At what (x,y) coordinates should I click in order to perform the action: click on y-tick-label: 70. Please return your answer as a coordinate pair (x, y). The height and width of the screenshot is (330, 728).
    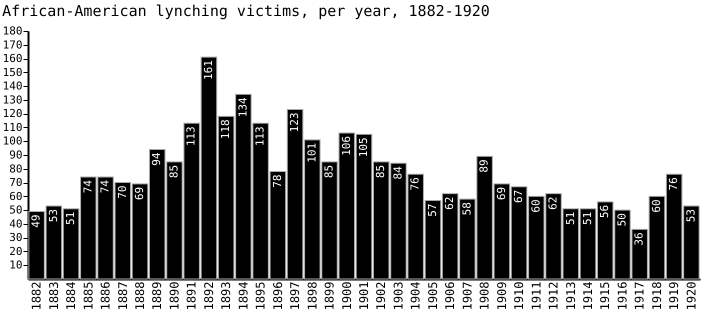
    Looking at the image, I should click on (15, 183).